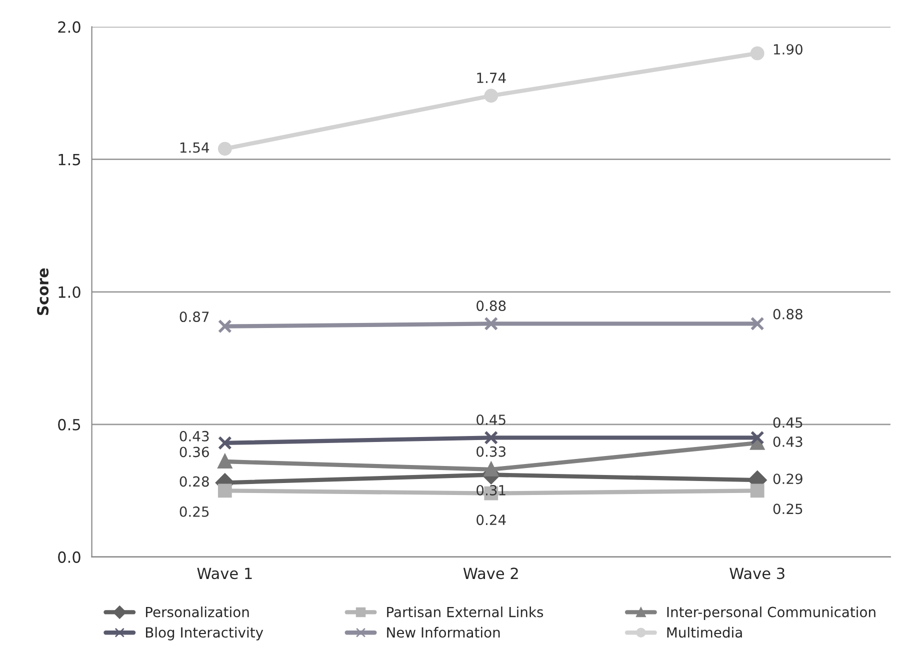 Image resolution: width=918 pixels, height=671 pixels. I want to click on data-label: 1.90, so click(788, 49).